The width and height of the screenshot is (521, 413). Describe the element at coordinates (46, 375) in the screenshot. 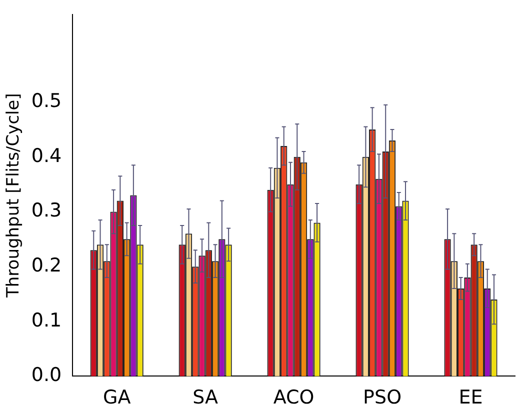

I see `y-tick-label: 0.0` at that location.